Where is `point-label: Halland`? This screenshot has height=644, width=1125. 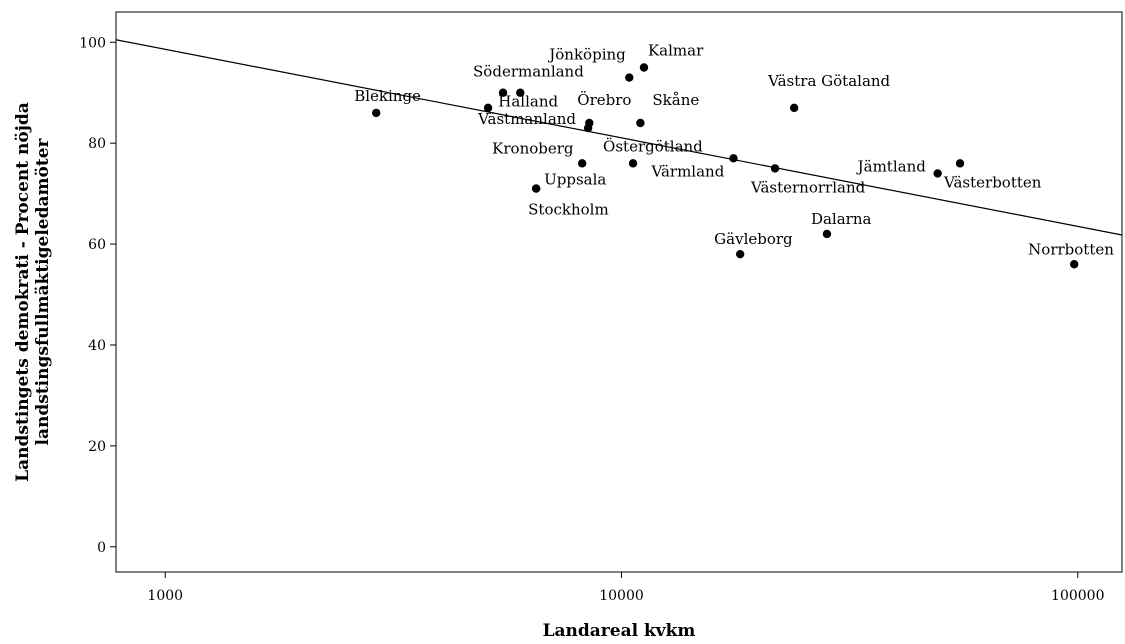
point-label: Halland is located at coordinates (528, 102).